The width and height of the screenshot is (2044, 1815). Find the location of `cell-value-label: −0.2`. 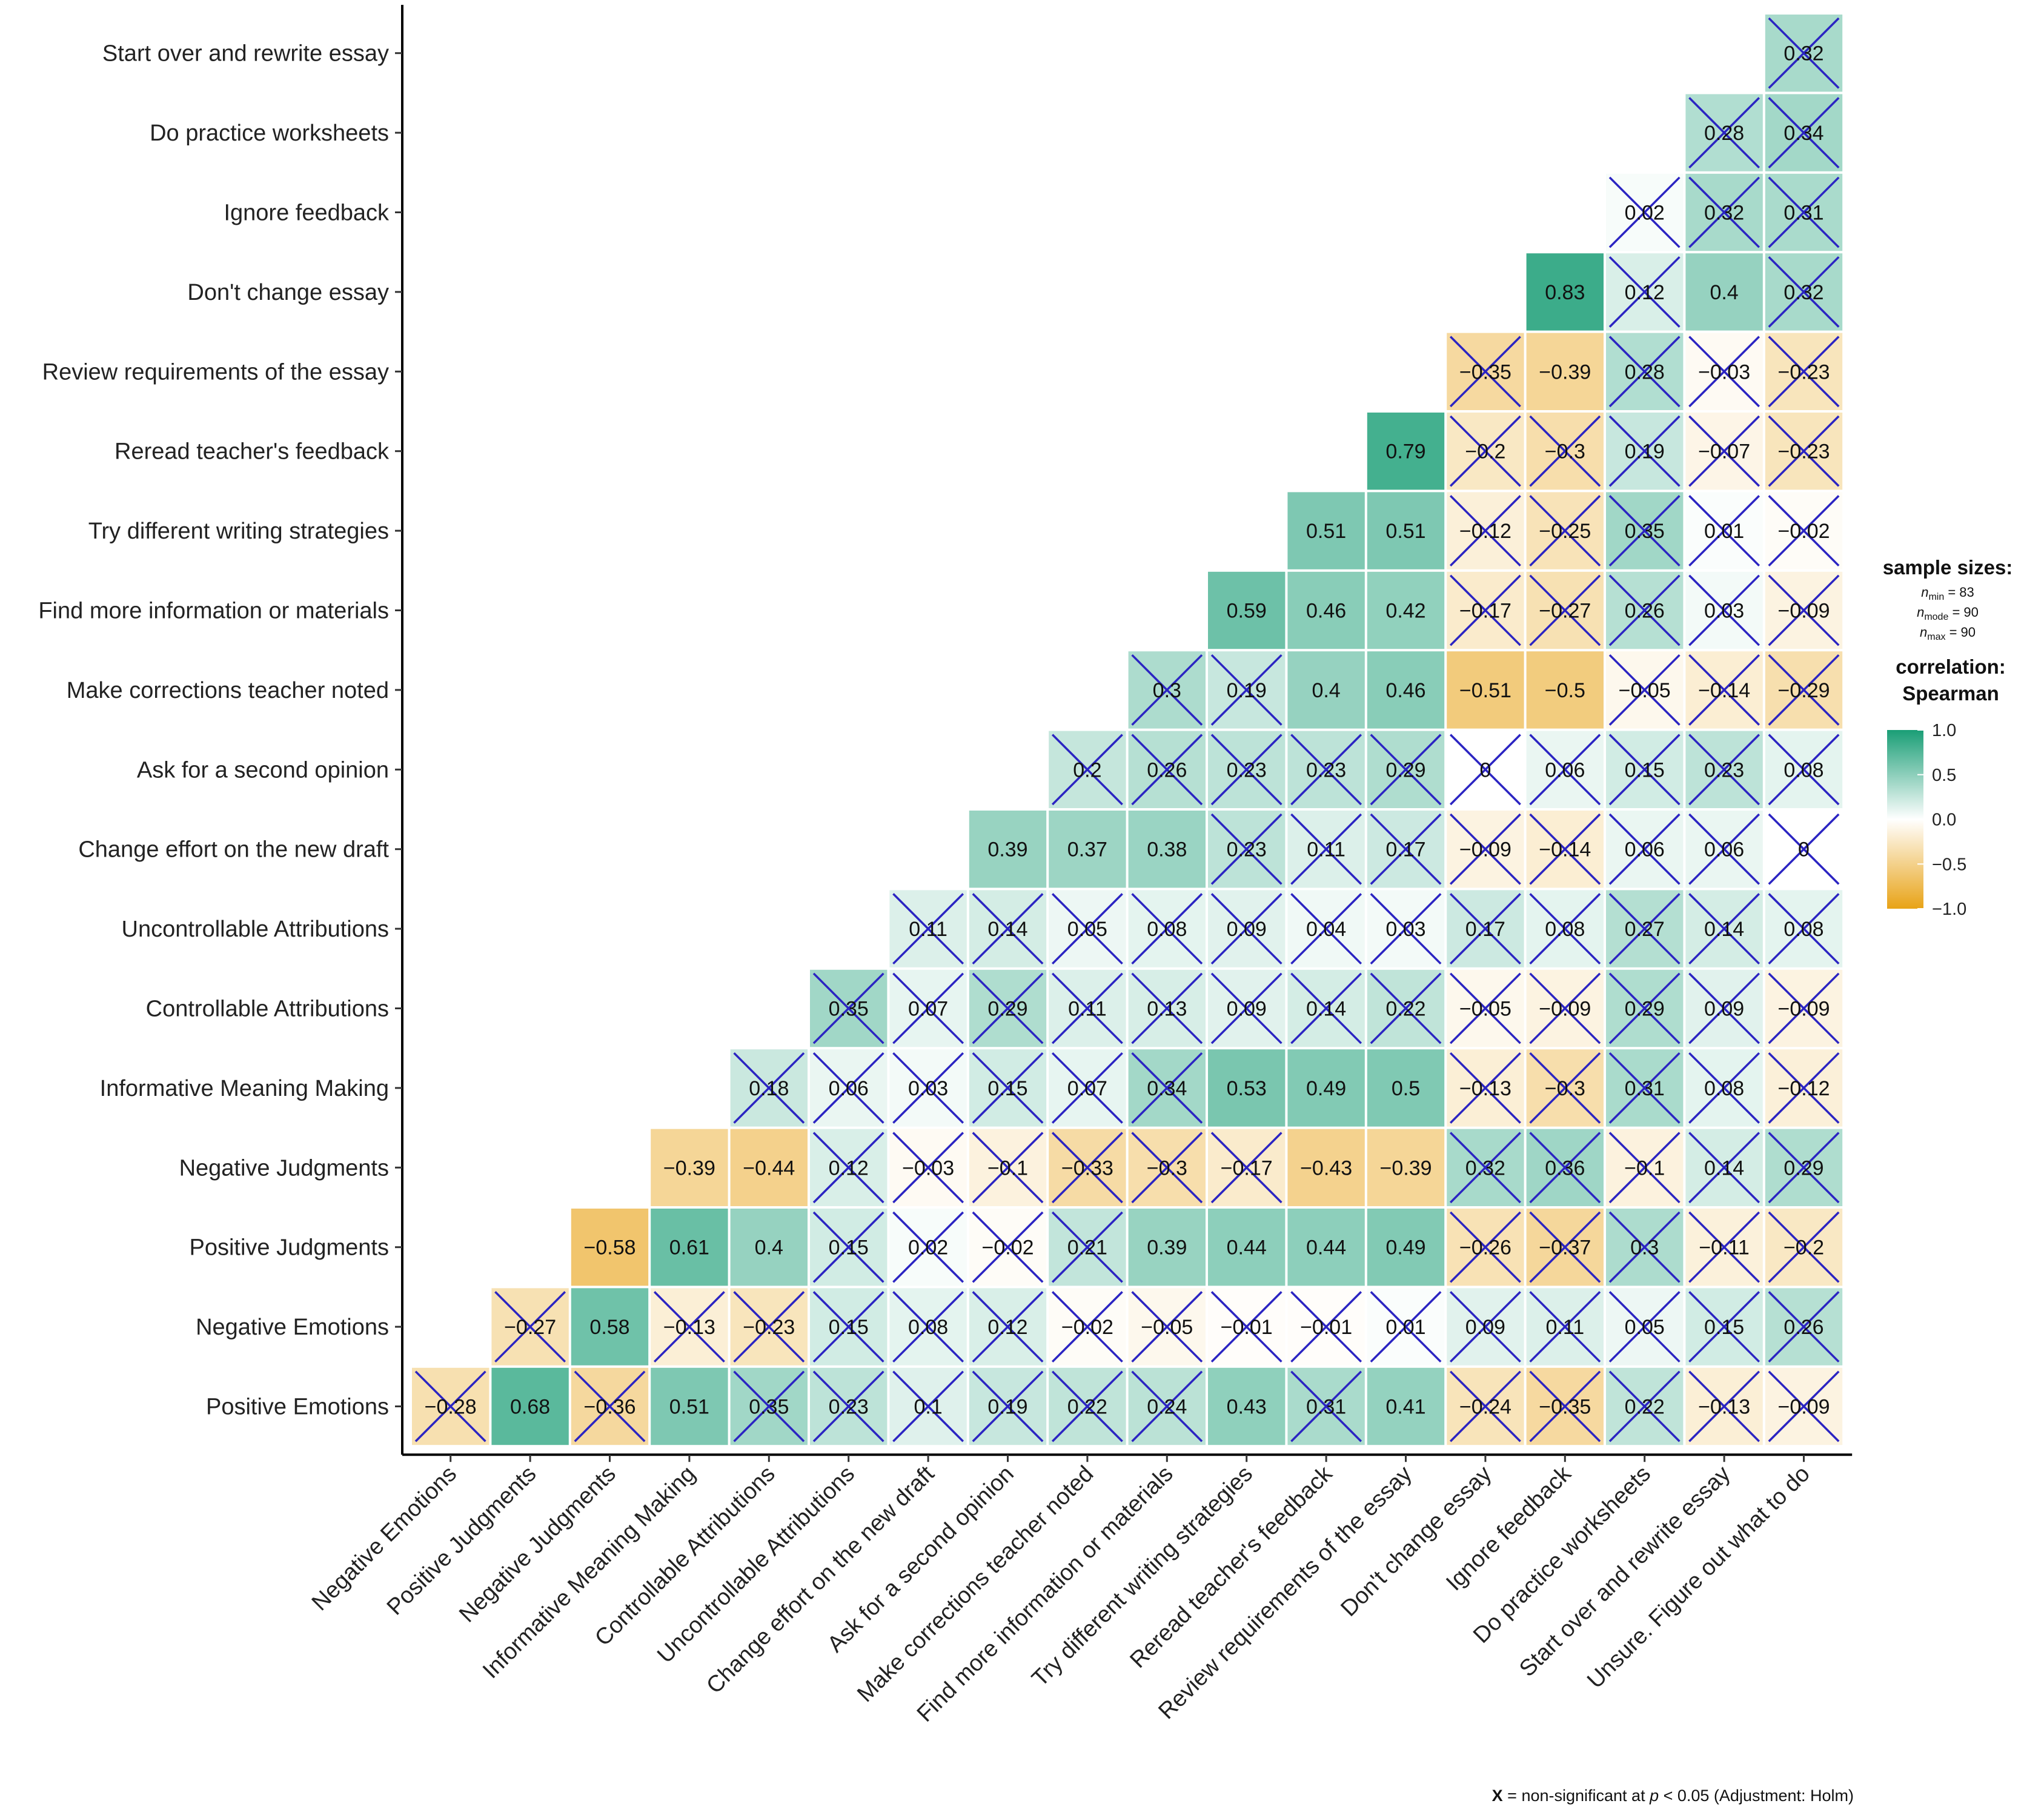

cell-value-label: −0.2 is located at coordinates (1485, 451).